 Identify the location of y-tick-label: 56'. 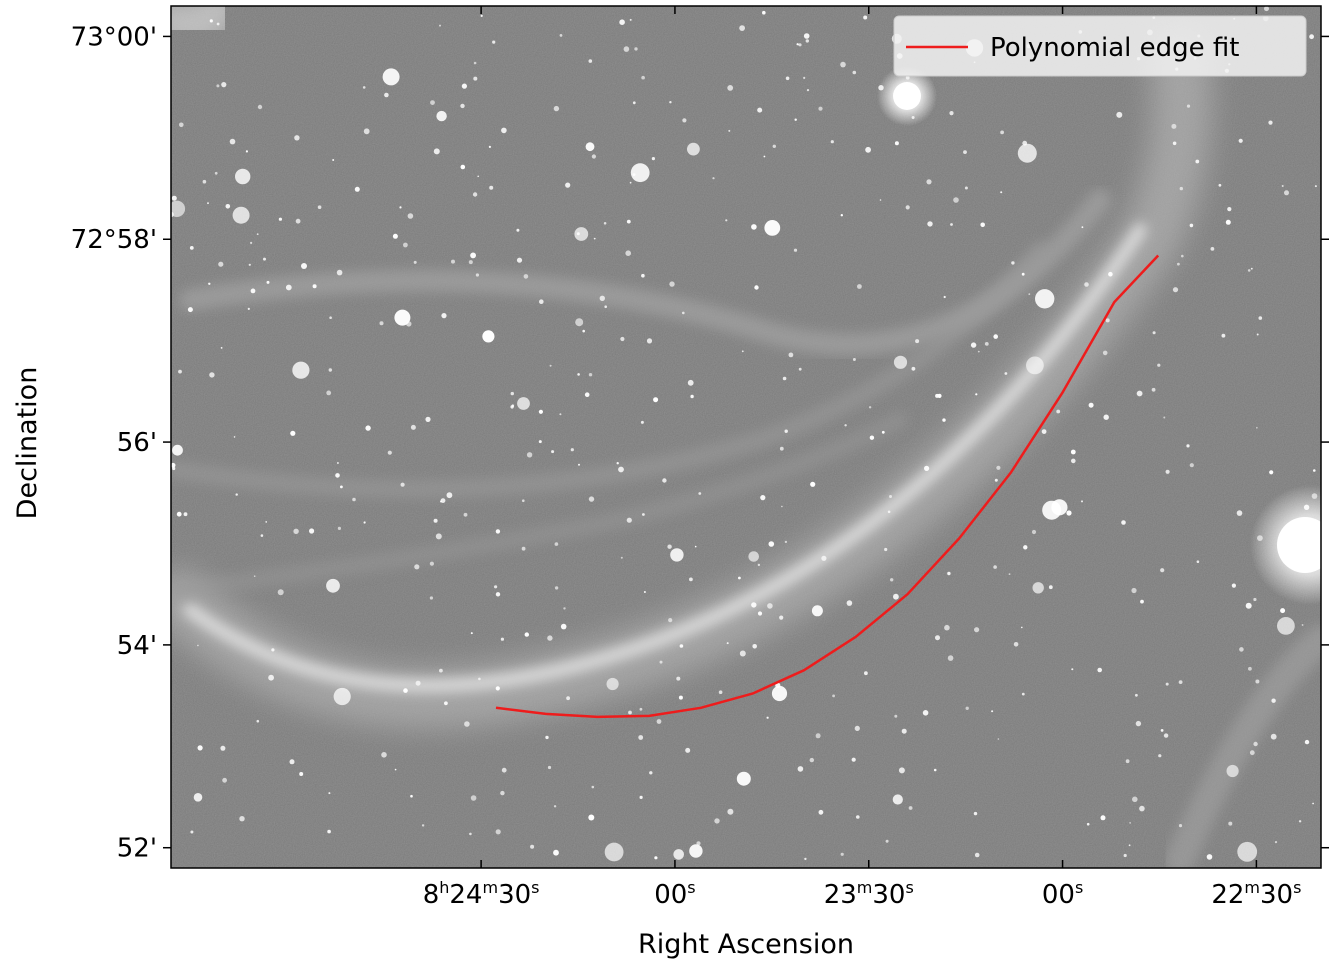
(137, 443).